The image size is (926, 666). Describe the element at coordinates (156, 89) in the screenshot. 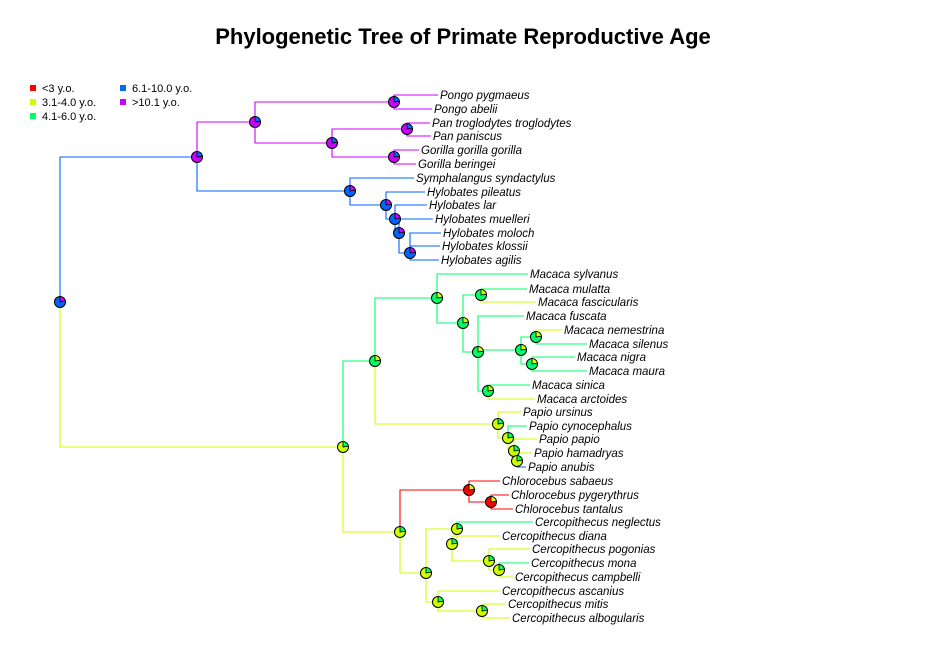

I see `legend-item: 6.1-10.0 y.o.` at that location.